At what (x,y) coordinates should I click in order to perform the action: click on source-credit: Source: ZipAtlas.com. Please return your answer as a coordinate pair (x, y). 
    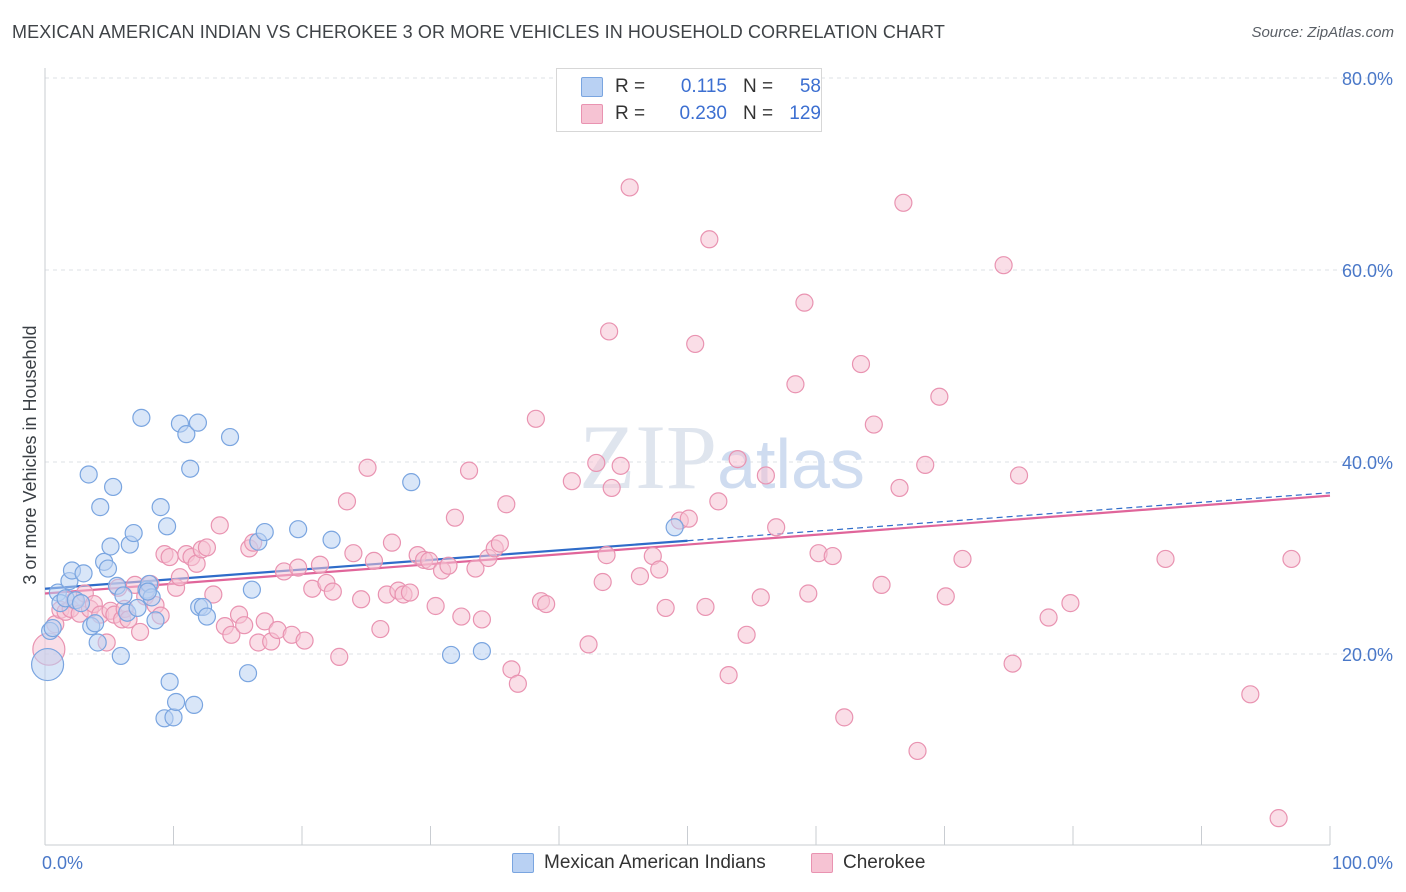
    Looking at the image, I should click on (1322, 32).